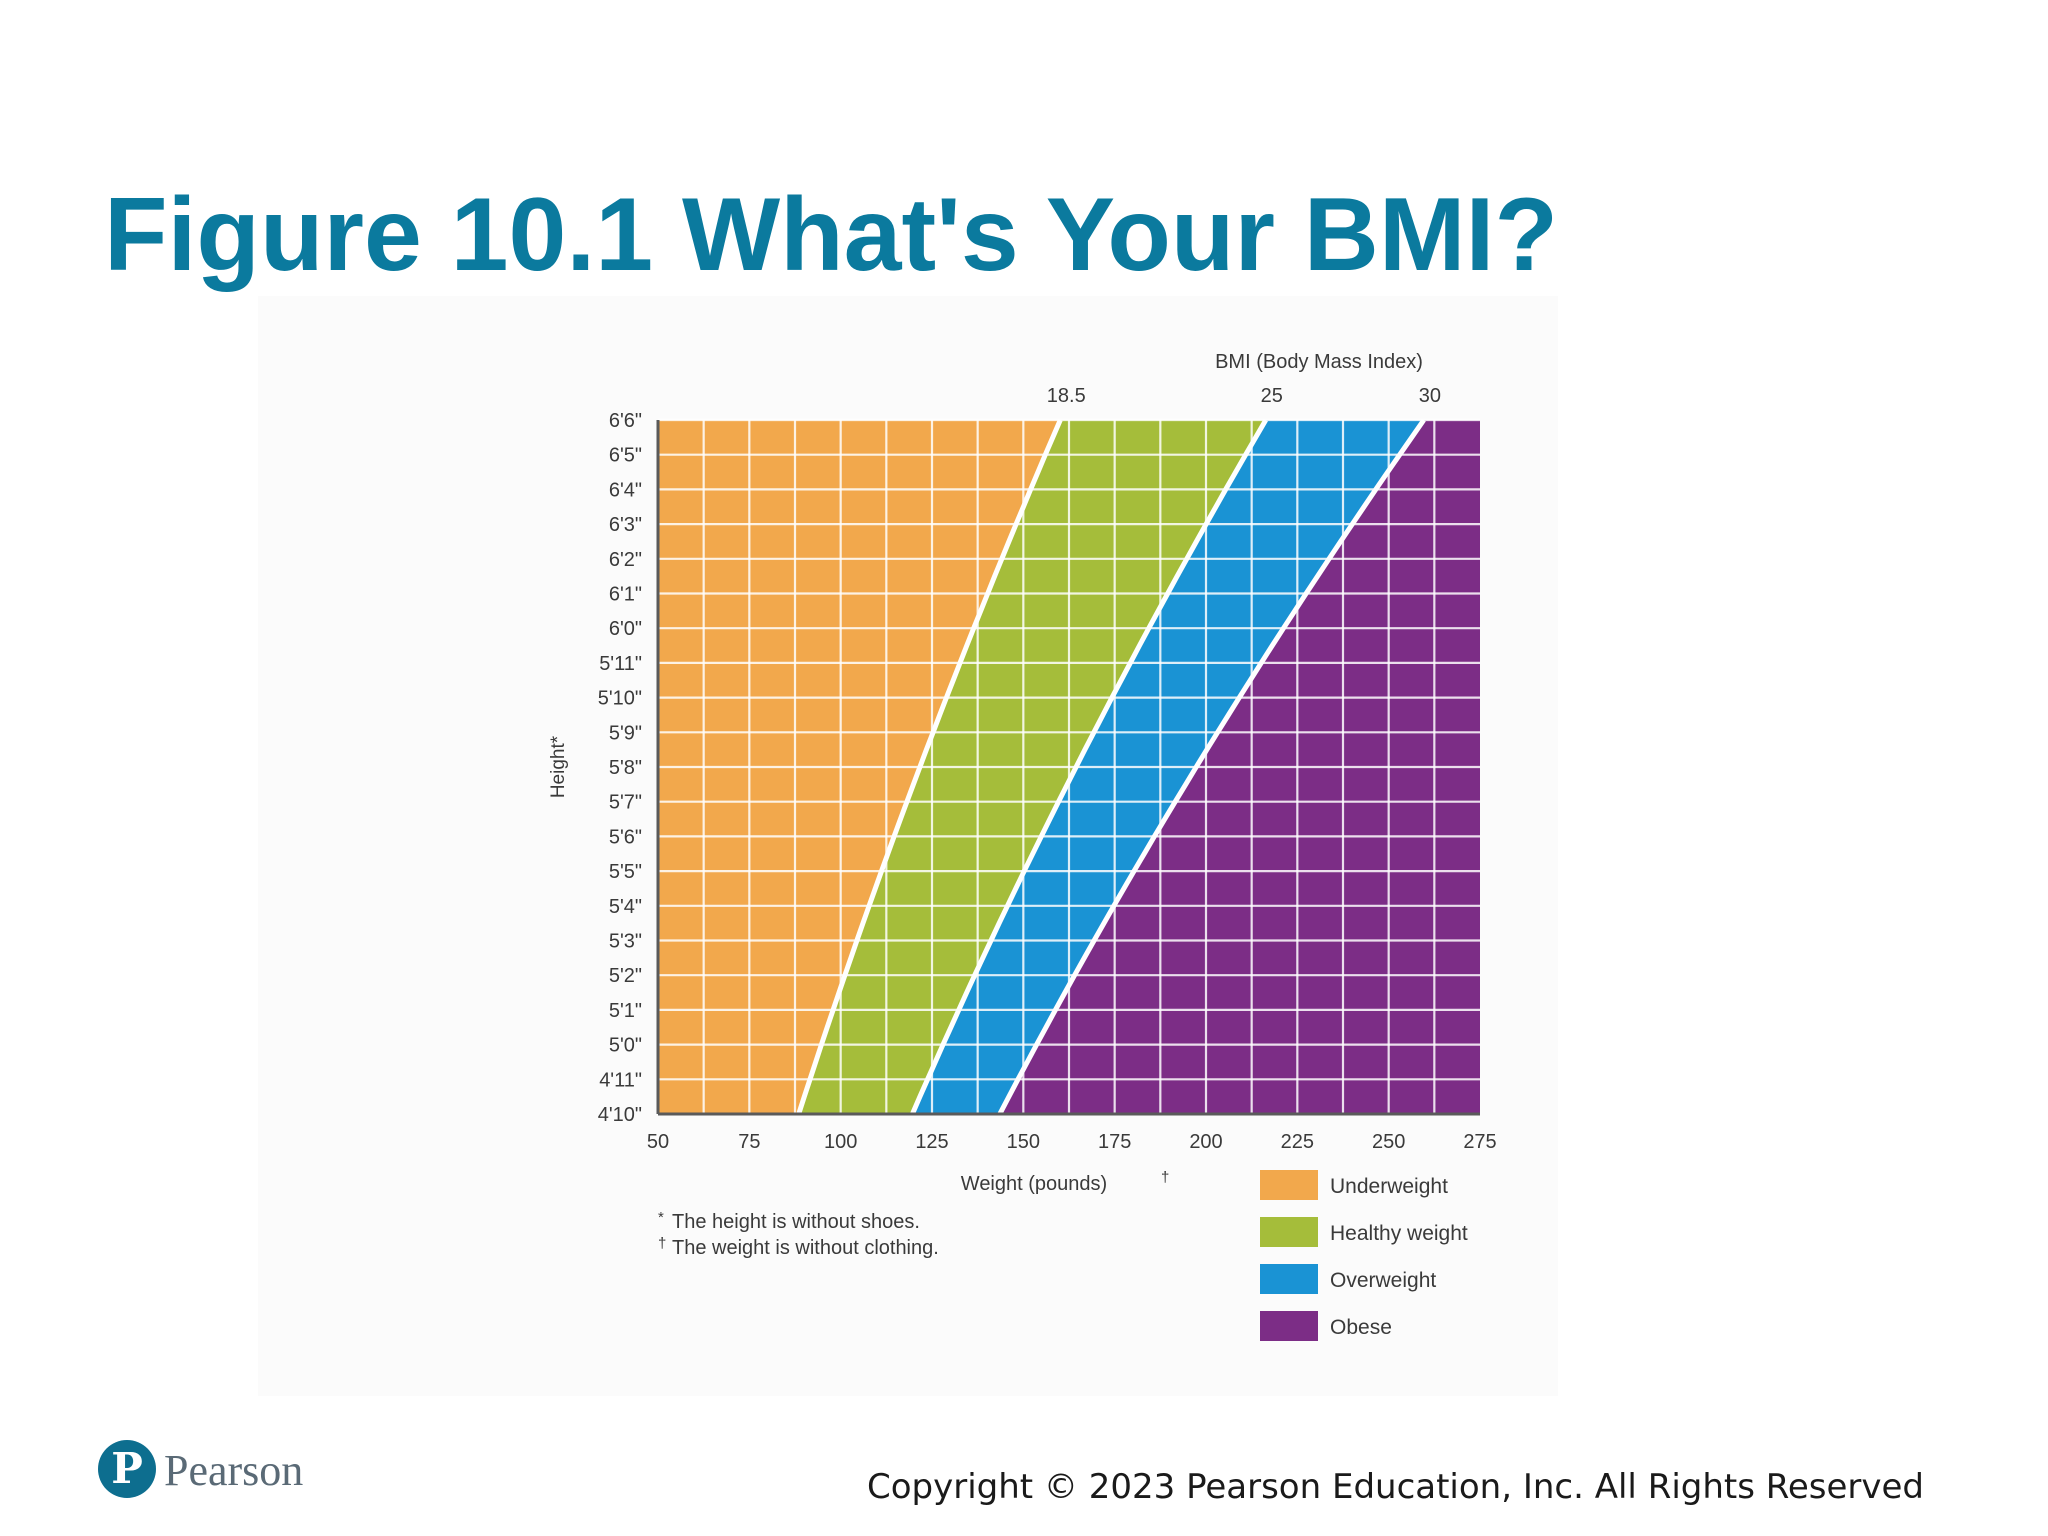 This screenshot has height=1536, width=2048. I want to click on x-tick-label: 225, so click(1297, 1142).